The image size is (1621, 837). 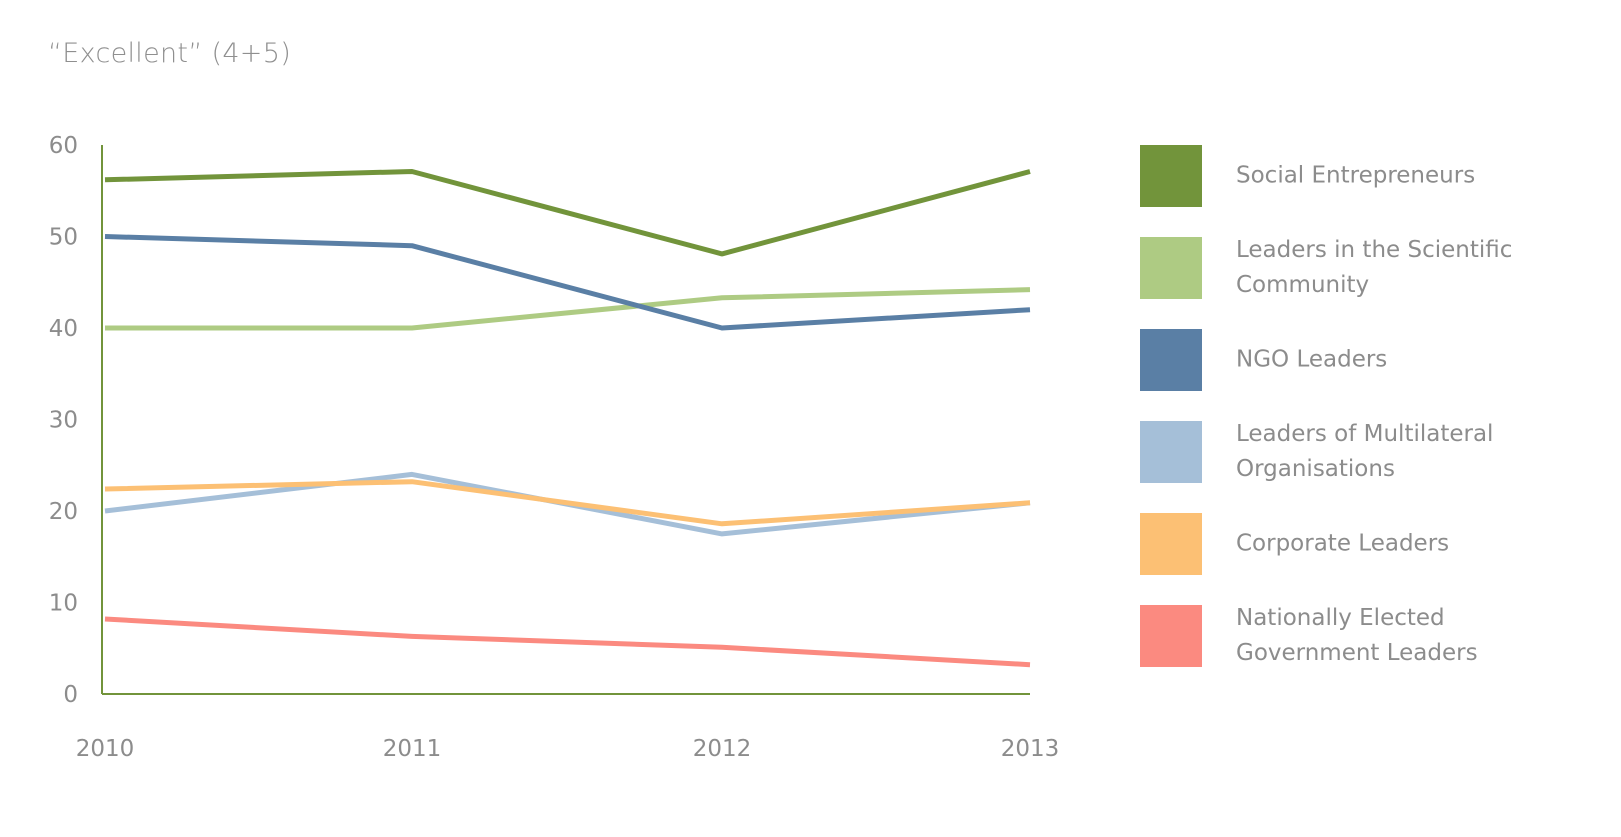 I want to click on legend-label: NGO Leaders, so click(x=1312, y=359).